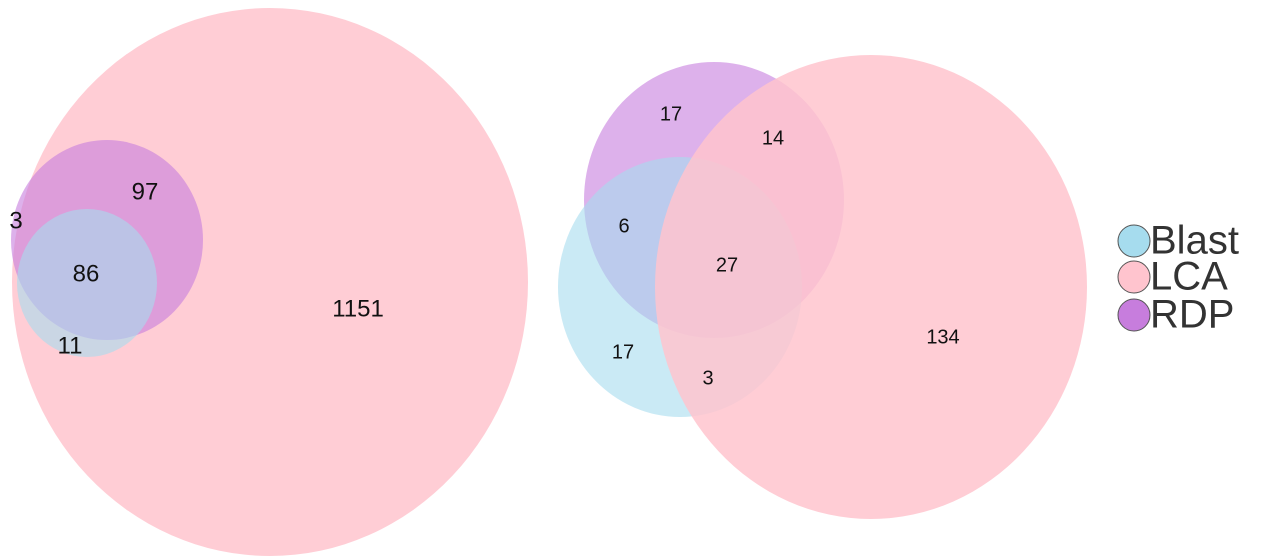 This screenshot has height=556, width=1261. Describe the element at coordinates (773, 138) in the screenshot. I see `region-count: 14` at that location.